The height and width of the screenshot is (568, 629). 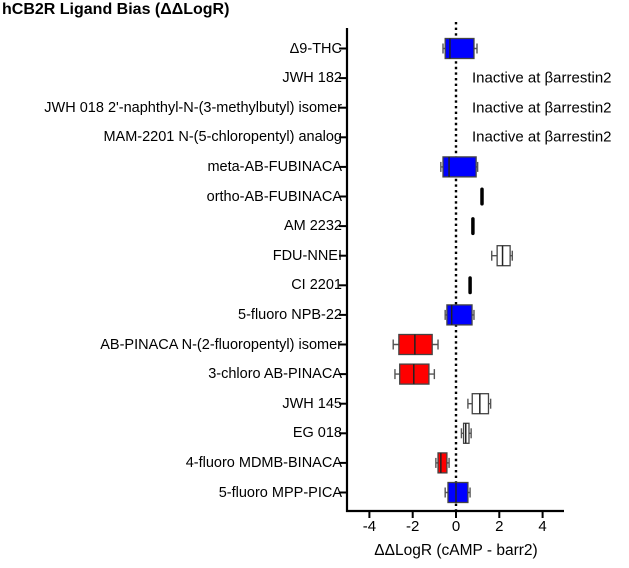 What do you see at coordinates (221, 344) in the screenshot?
I see `category-label: AB-PINACA N-(2-fluoropentyl) isomer` at bounding box center [221, 344].